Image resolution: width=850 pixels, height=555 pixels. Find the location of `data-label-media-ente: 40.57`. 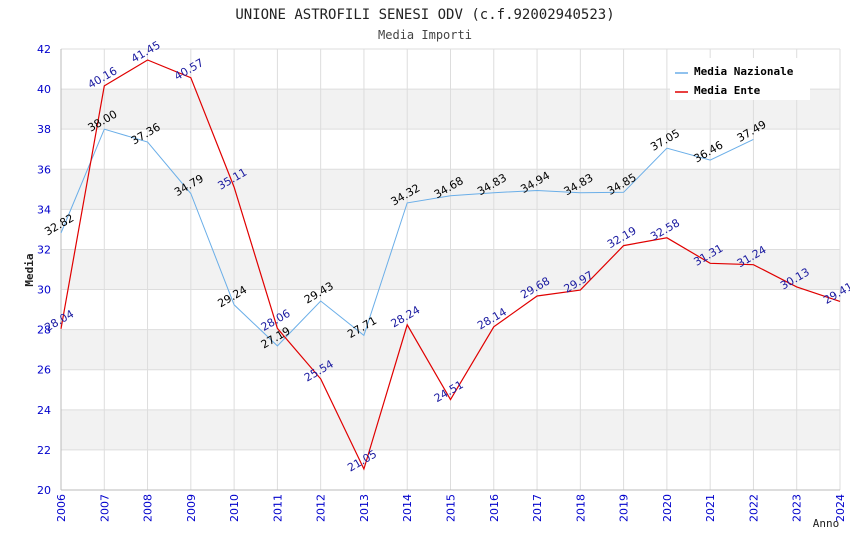

data-label-media-ente: 40.57 is located at coordinates (189, 69).